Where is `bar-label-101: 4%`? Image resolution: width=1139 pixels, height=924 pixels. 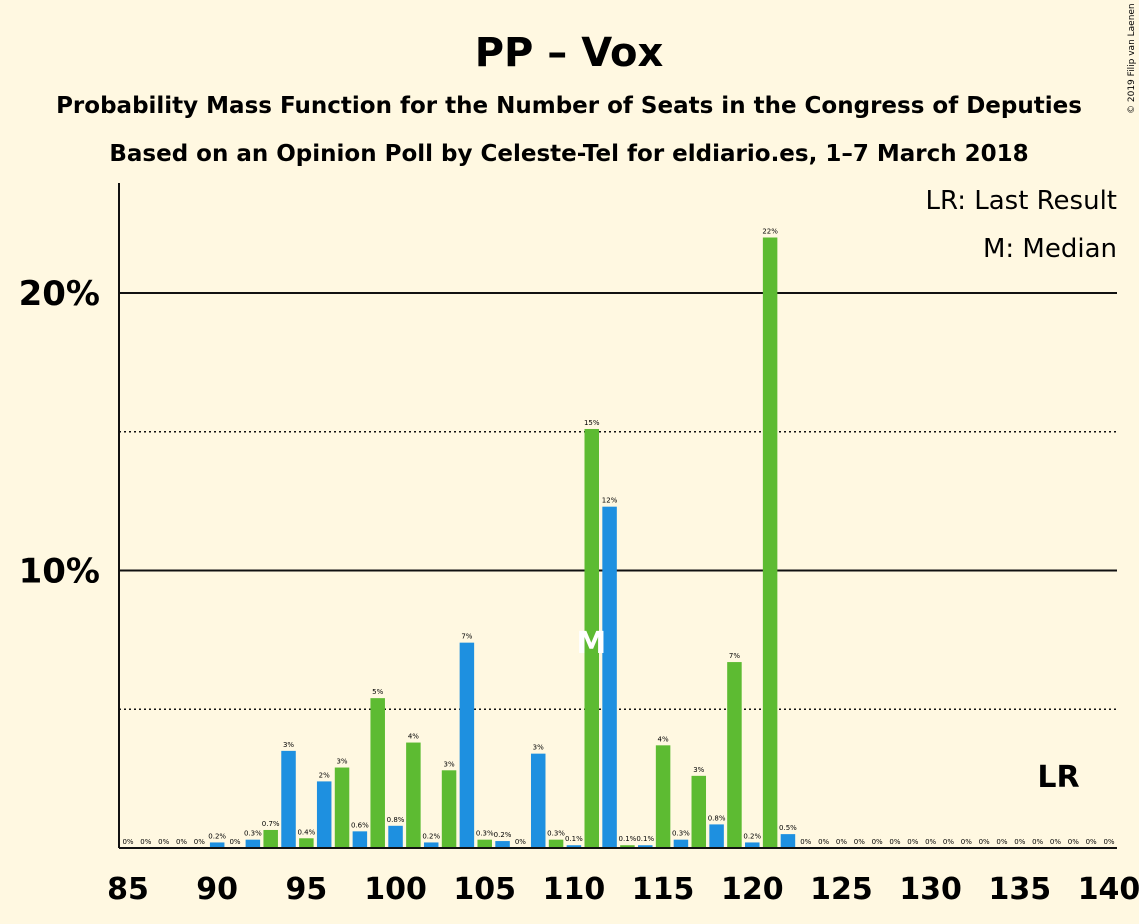 bar-label-101: 4% is located at coordinates (413, 737).